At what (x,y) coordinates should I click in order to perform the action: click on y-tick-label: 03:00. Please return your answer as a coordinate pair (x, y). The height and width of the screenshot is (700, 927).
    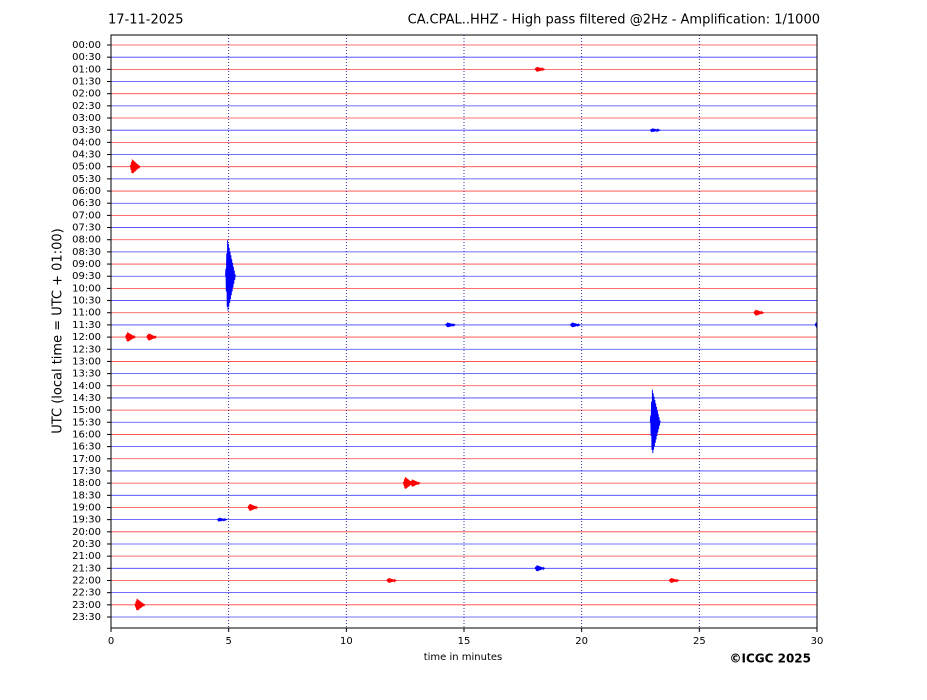
    Looking at the image, I should click on (86, 118).